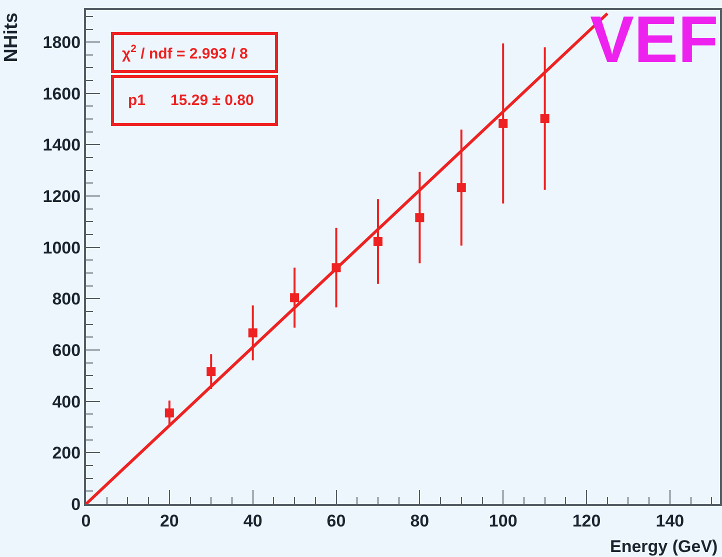 Image resolution: width=722 pixels, height=557 pixels. Describe the element at coordinates (185, 52) in the screenshot. I see `annotation: χ$^{2}$ / ndf = 2.993 / 8` at that location.